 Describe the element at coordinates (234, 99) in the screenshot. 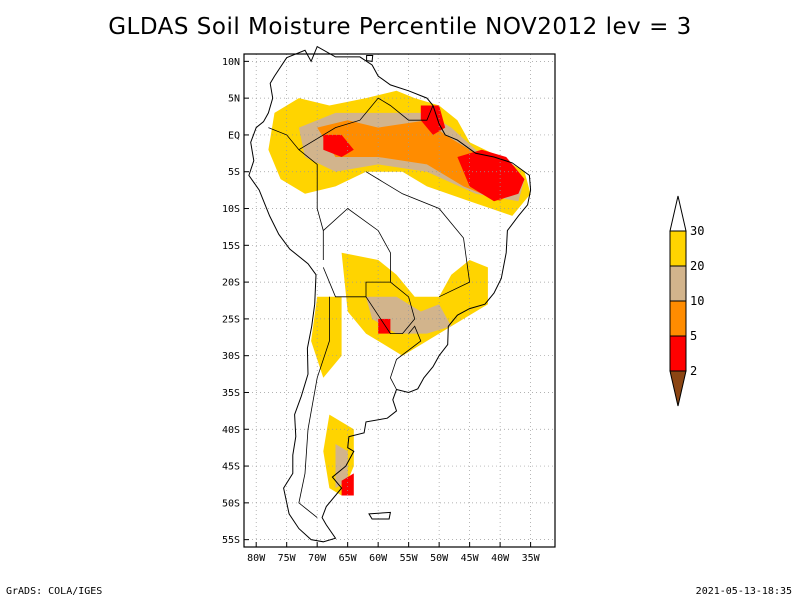

I see `lat-tick-label: 5N` at that location.